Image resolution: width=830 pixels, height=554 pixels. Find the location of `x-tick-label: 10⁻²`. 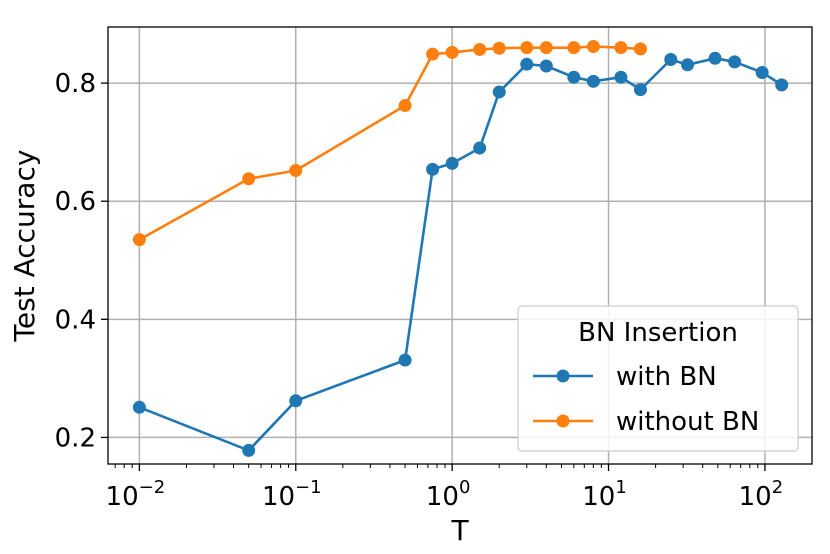

x-tick-label: 10⁻² is located at coordinates (136, 494).